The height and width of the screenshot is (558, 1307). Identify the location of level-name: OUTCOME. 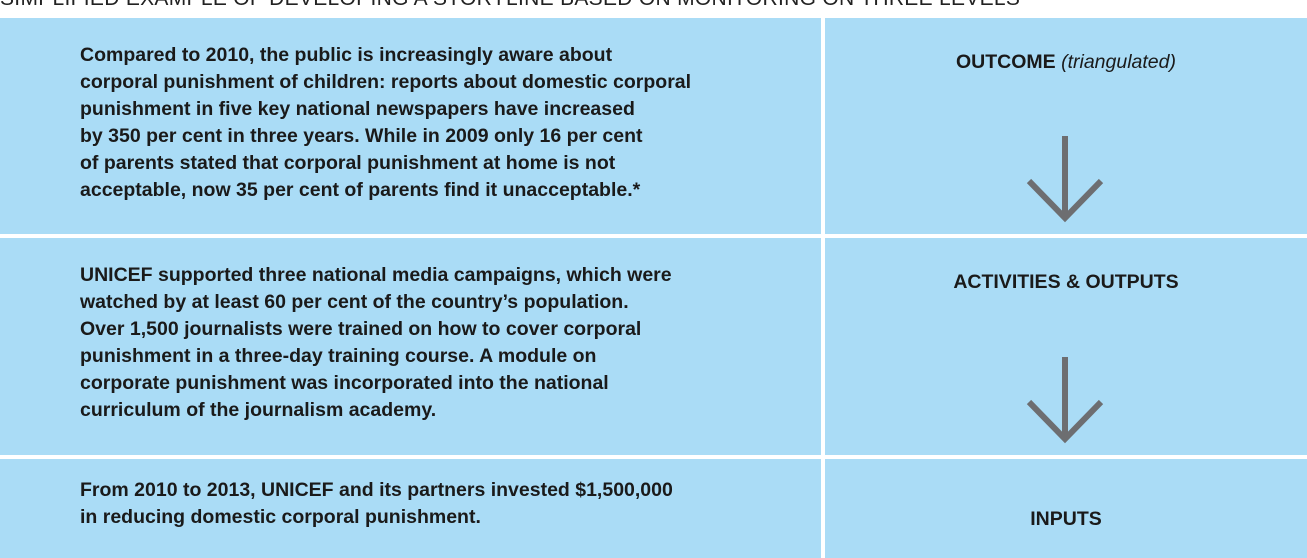
(1006, 62).